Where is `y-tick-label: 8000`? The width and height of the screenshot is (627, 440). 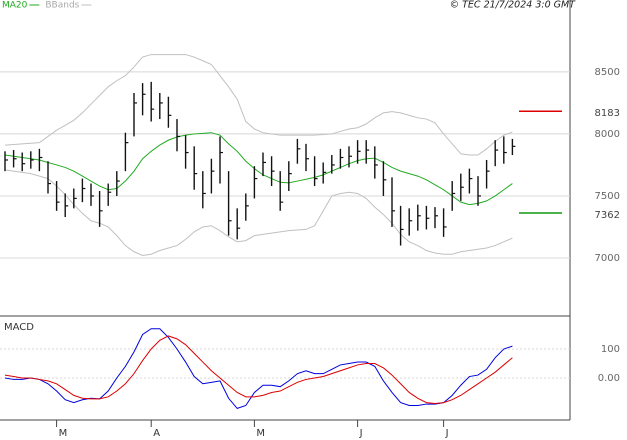 y-tick-label: 8000 is located at coordinates (607, 134).